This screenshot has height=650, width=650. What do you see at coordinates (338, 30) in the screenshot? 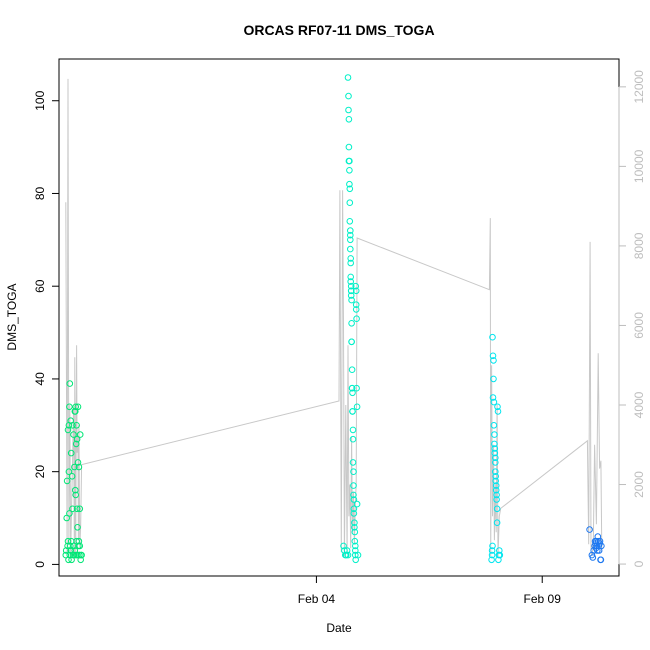
I see `chart-title: ORCAS RF07-11 DMS_TOGA` at bounding box center [338, 30].